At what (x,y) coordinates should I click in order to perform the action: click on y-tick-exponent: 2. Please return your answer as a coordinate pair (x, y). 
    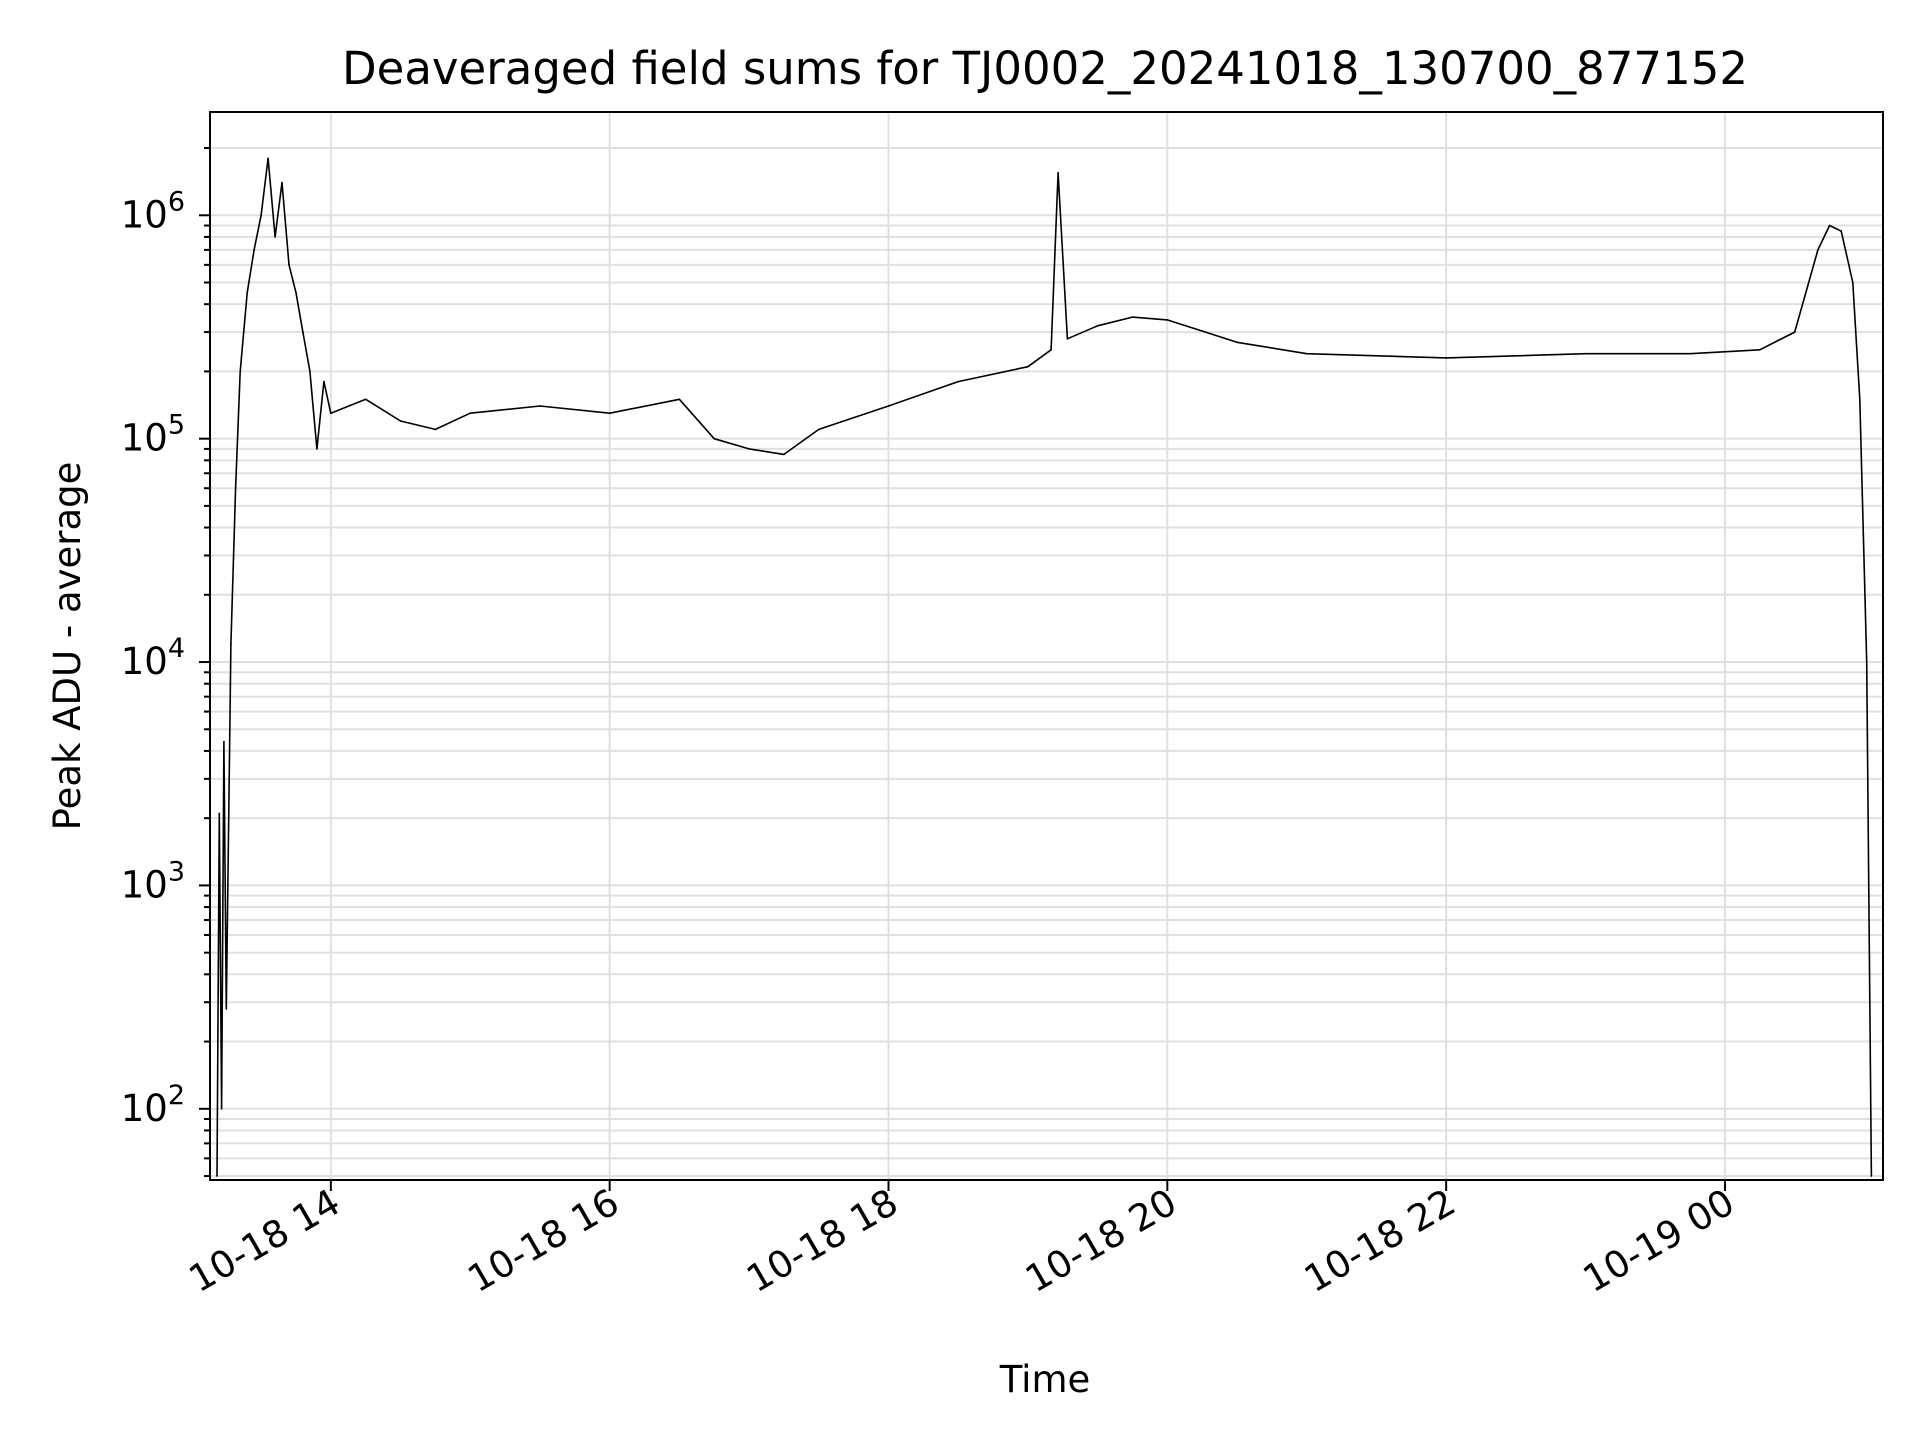
    Looking at the image, I should click on (176, 1095).